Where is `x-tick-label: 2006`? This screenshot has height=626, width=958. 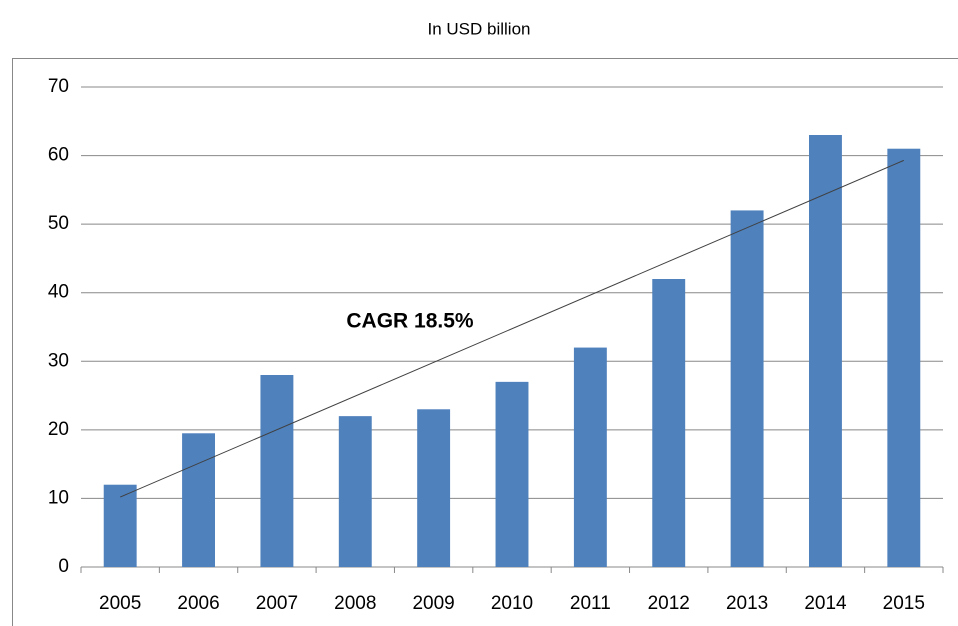 x-tick-label: 2006 is located at coordinates (198, 603).